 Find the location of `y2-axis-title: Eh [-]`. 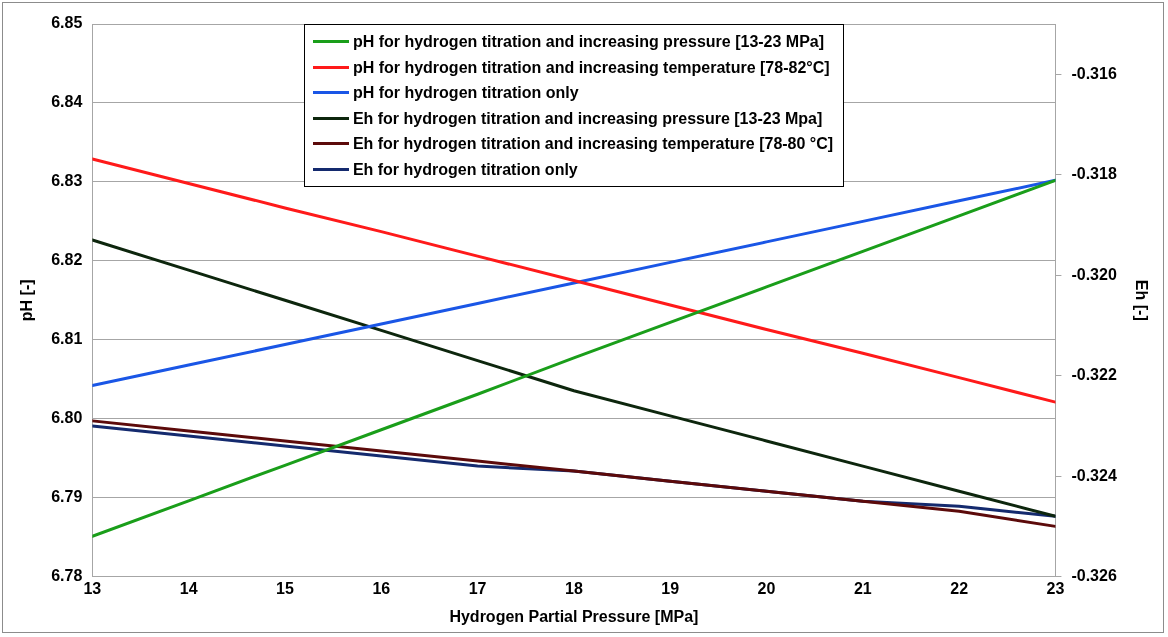

y2-axis-title: Eh [-] is located at coordinates (1141, 300).